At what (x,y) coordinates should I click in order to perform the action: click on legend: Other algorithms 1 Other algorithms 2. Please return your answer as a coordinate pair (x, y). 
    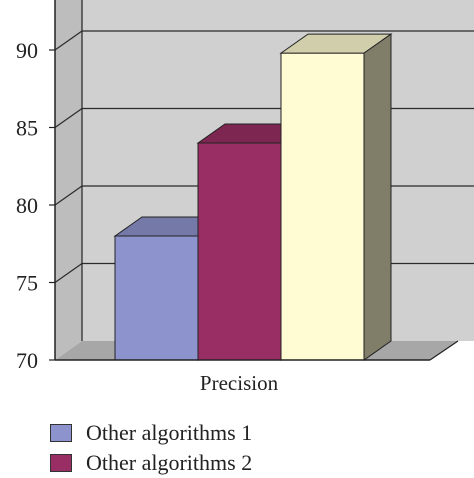
    Looking at the image, I should click on (260, 448).